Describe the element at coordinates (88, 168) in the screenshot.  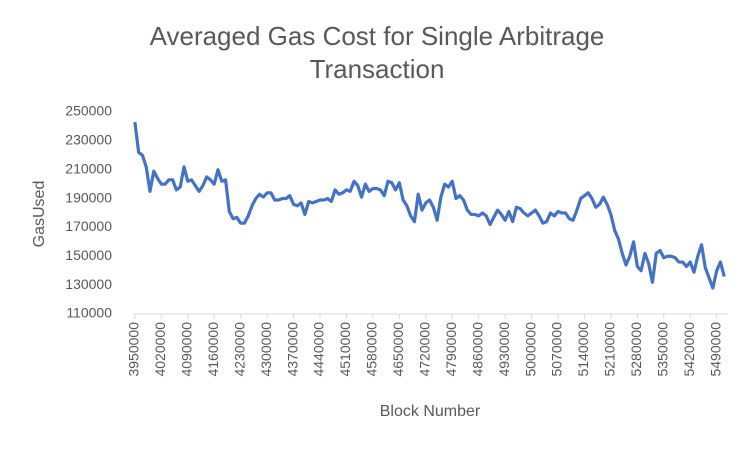
I see `y-tick-label: 210000` at that location.